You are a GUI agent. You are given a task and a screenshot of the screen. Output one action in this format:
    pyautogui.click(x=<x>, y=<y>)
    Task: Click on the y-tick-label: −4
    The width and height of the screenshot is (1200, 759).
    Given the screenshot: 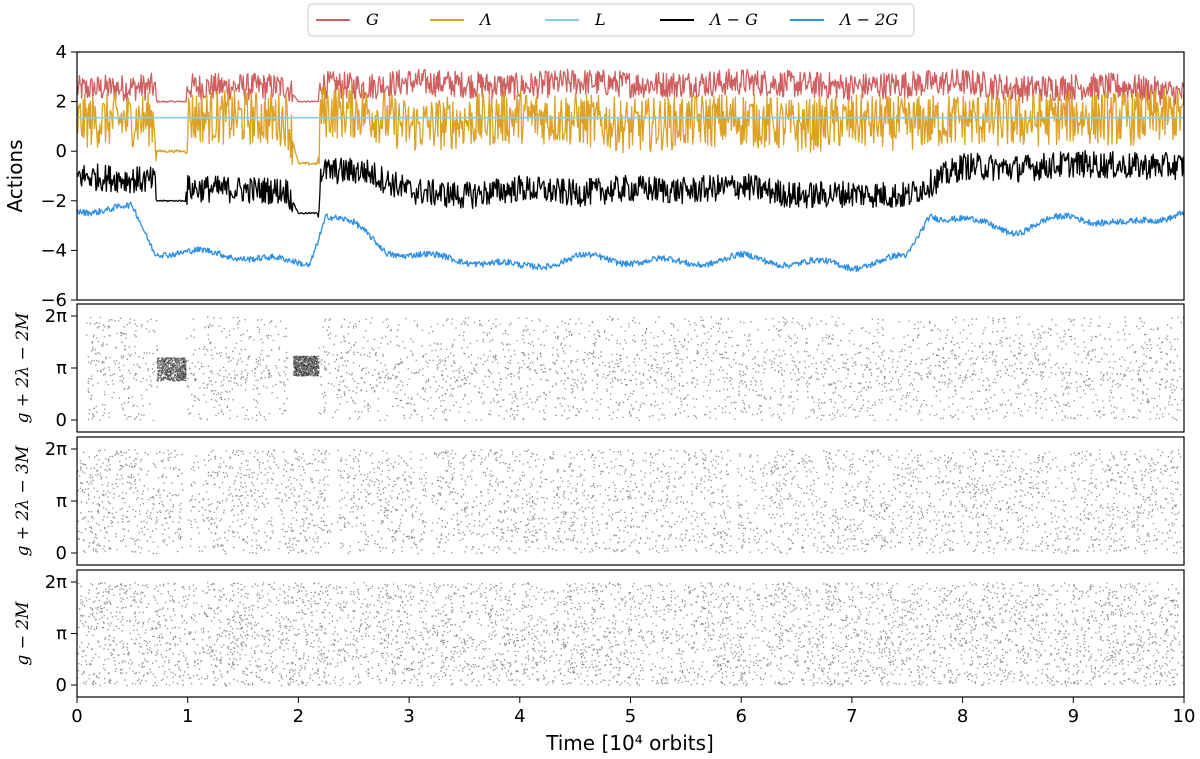 What is the action you would take?
    pyautogui.click(x=53, y=250)
    